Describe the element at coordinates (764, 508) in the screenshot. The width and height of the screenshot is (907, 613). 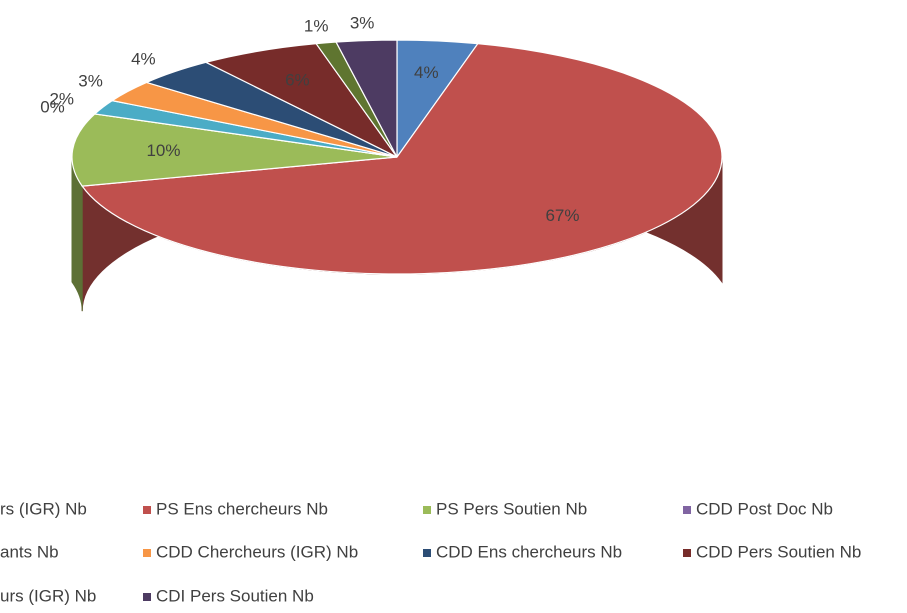
I see `legend-label: CDD Post Doc Nb` at that location.